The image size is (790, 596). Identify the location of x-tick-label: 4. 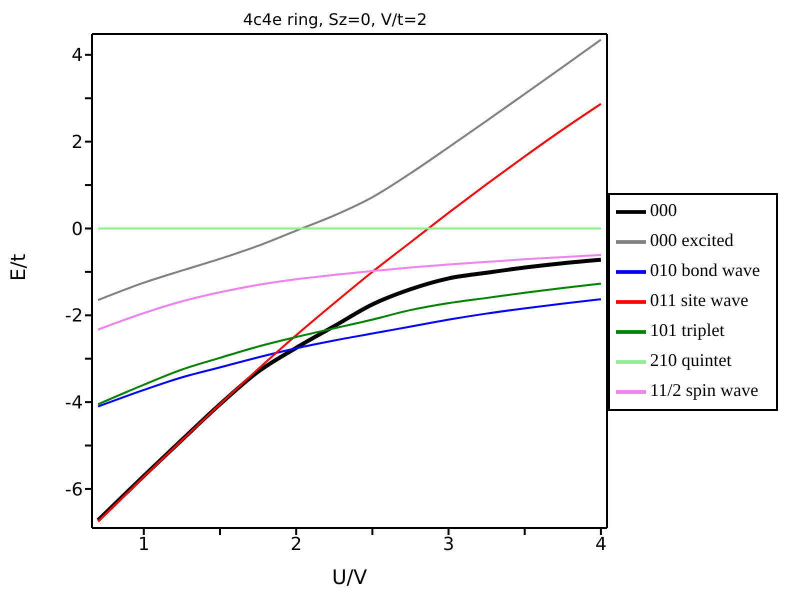
(601, 544).